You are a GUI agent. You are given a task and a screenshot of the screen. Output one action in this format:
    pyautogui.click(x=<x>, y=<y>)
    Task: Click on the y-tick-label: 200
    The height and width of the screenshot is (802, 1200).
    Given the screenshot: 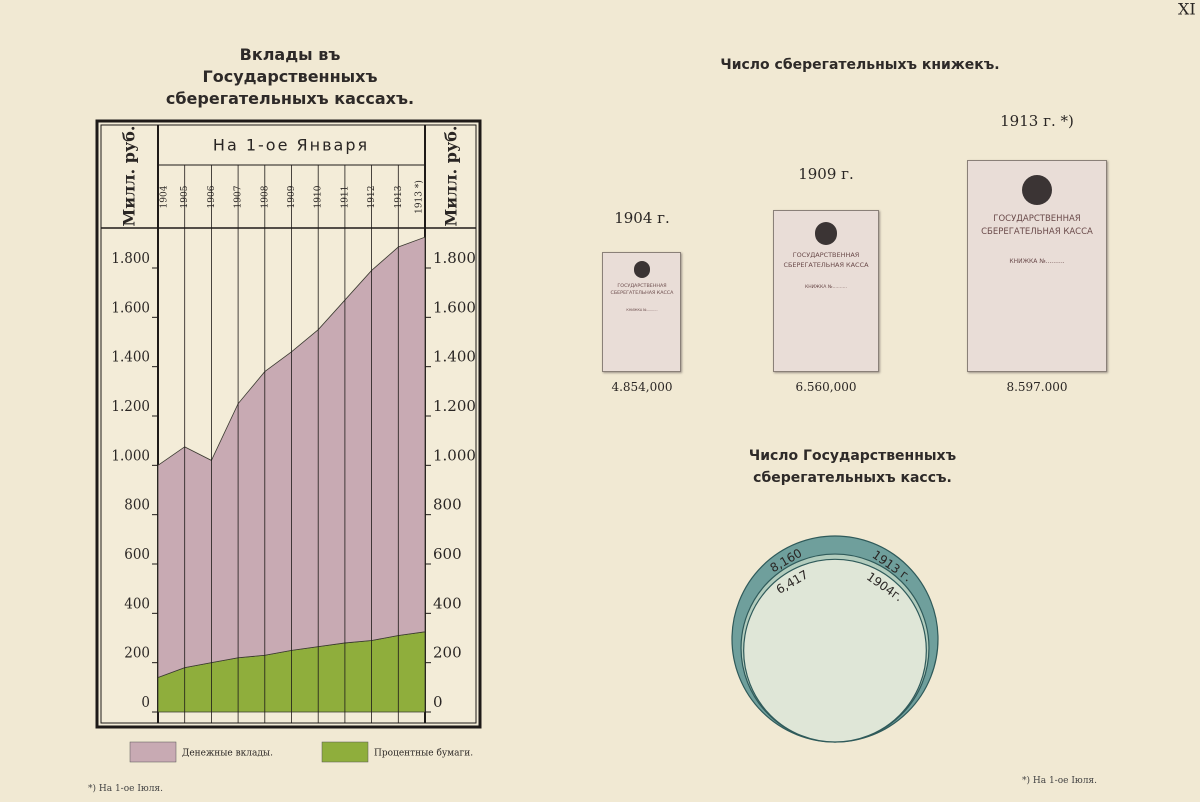 What is the action you would take?
    pyautogui.click(x=137, y=653)
    